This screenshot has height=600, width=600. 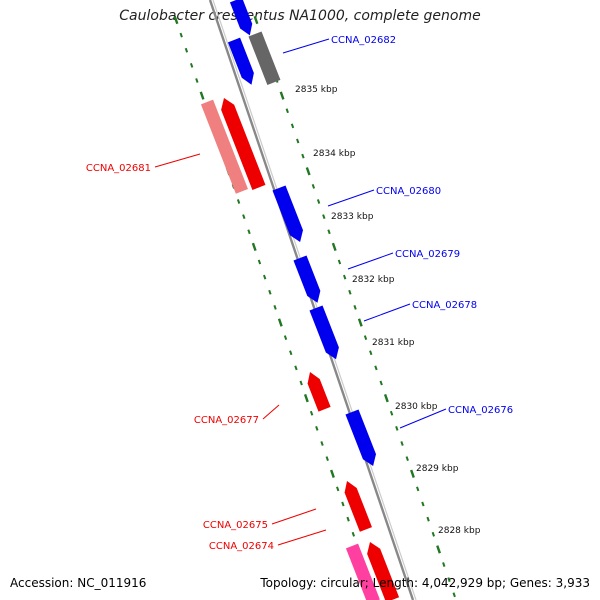 I want to click on scale-label-kbp: 2831 kbp, so click(x=393, y=343).